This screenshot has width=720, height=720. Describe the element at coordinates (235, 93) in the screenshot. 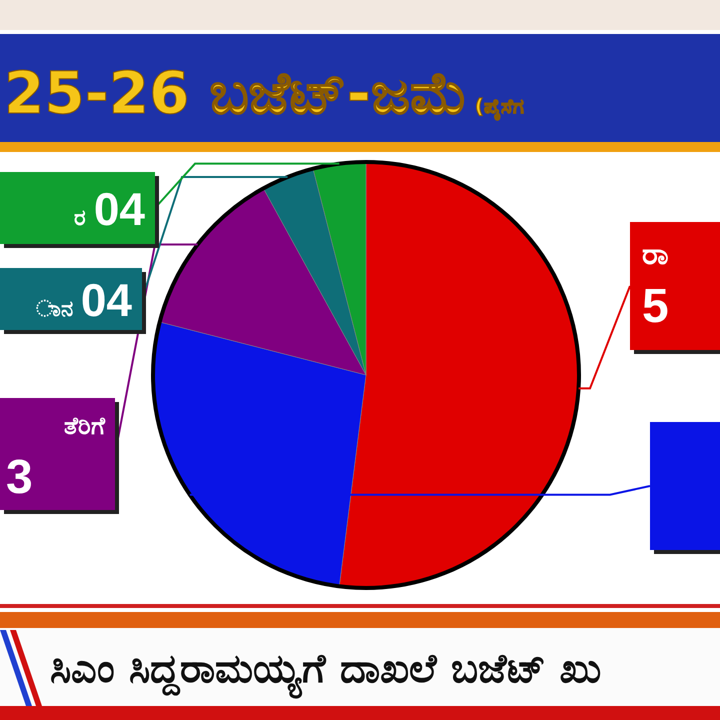

I see `chart-title: 25-26 ಬಜೆಟ್-ಜಮೆ` at that location.